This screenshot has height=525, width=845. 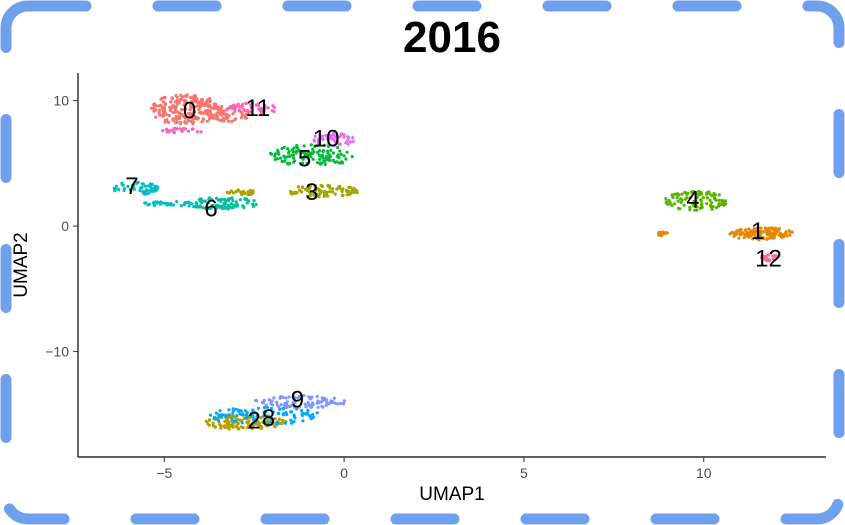 I want to click on cluster-label-0: 0, so click(x=189, y=111).